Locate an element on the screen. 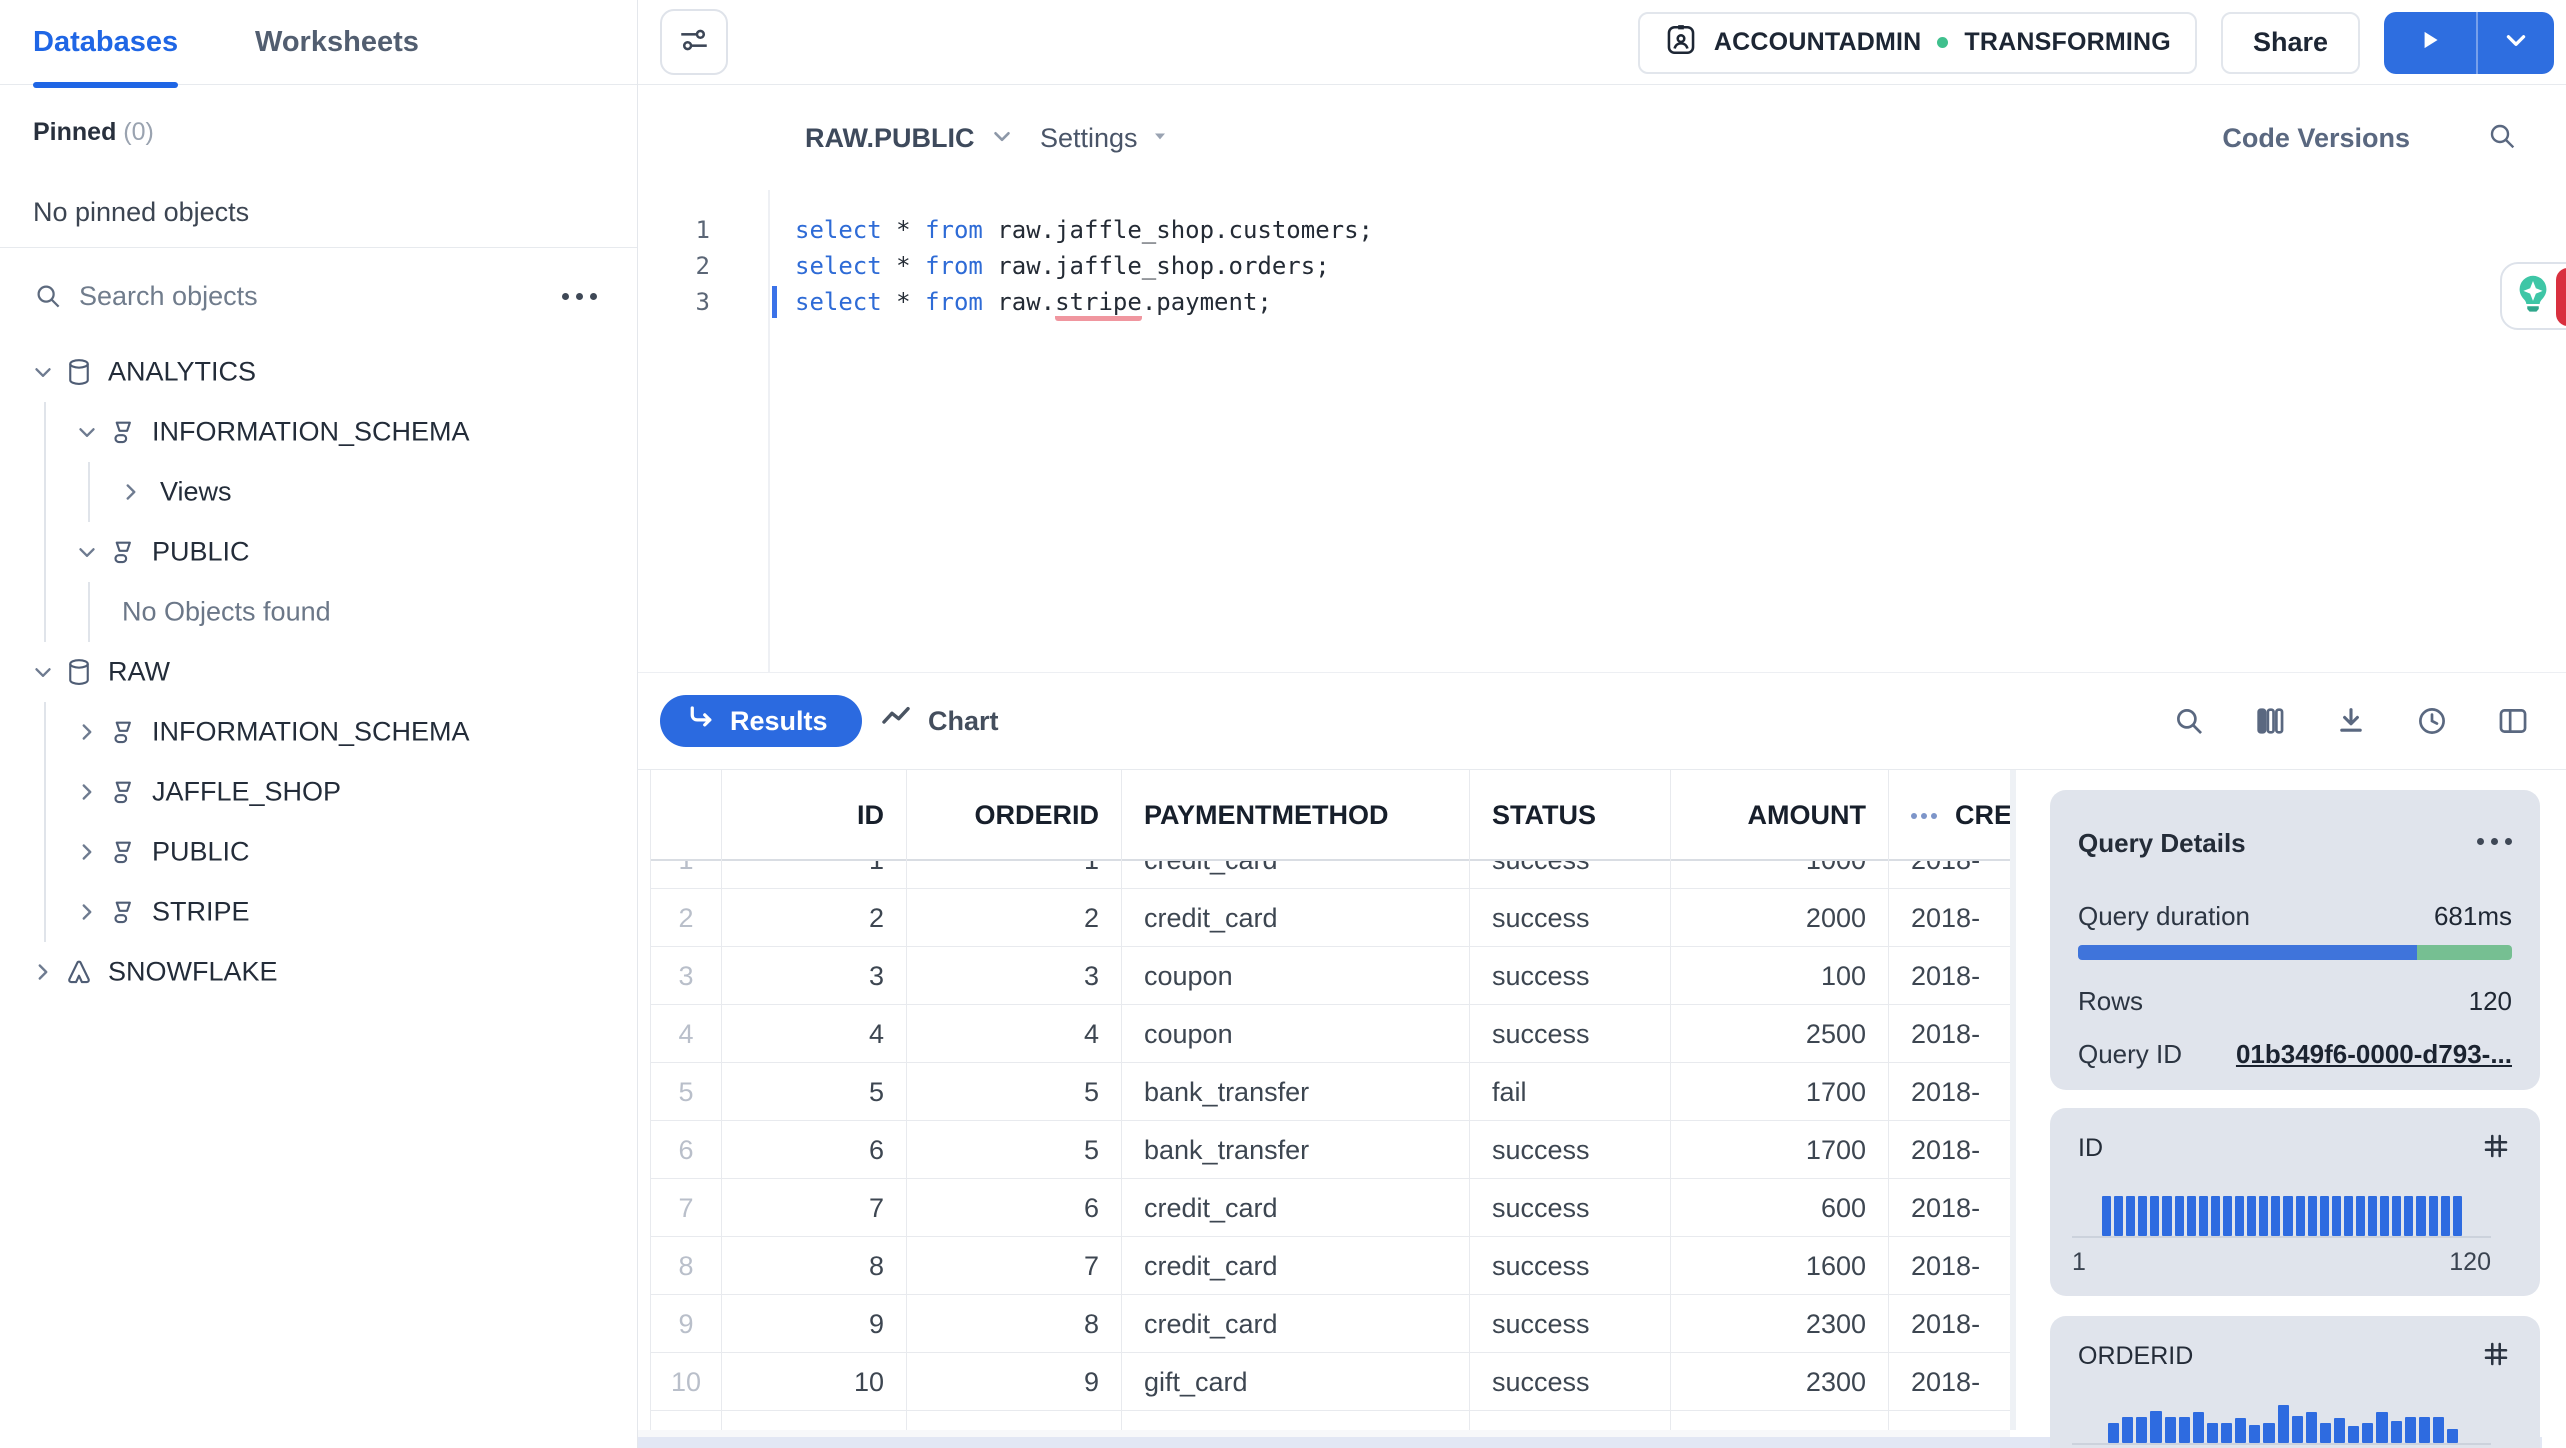 This screenshot has width=2566, height=1448. table-cell: 1700 is located at coordinates (1780, 1092).